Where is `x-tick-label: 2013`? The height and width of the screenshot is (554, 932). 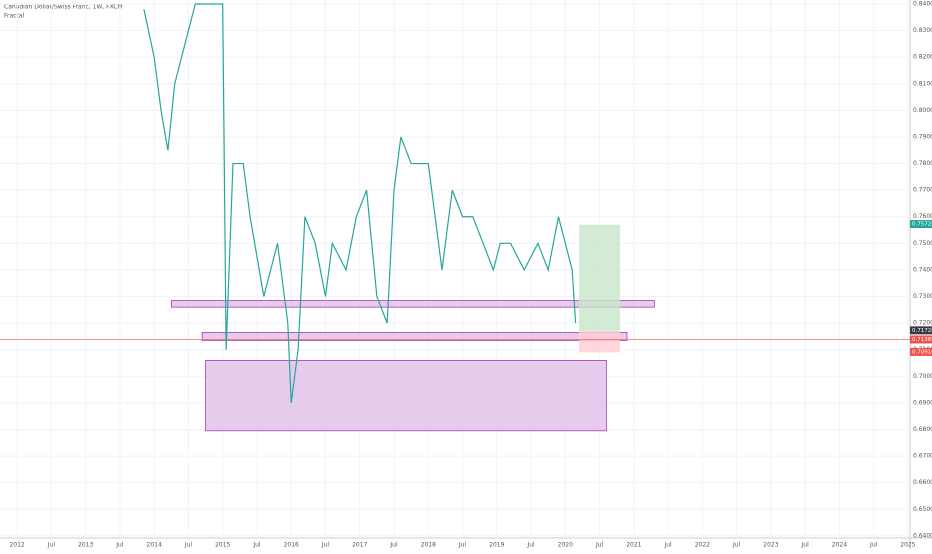 x-tick-label: 2013 is located at coordinates (85, 545).